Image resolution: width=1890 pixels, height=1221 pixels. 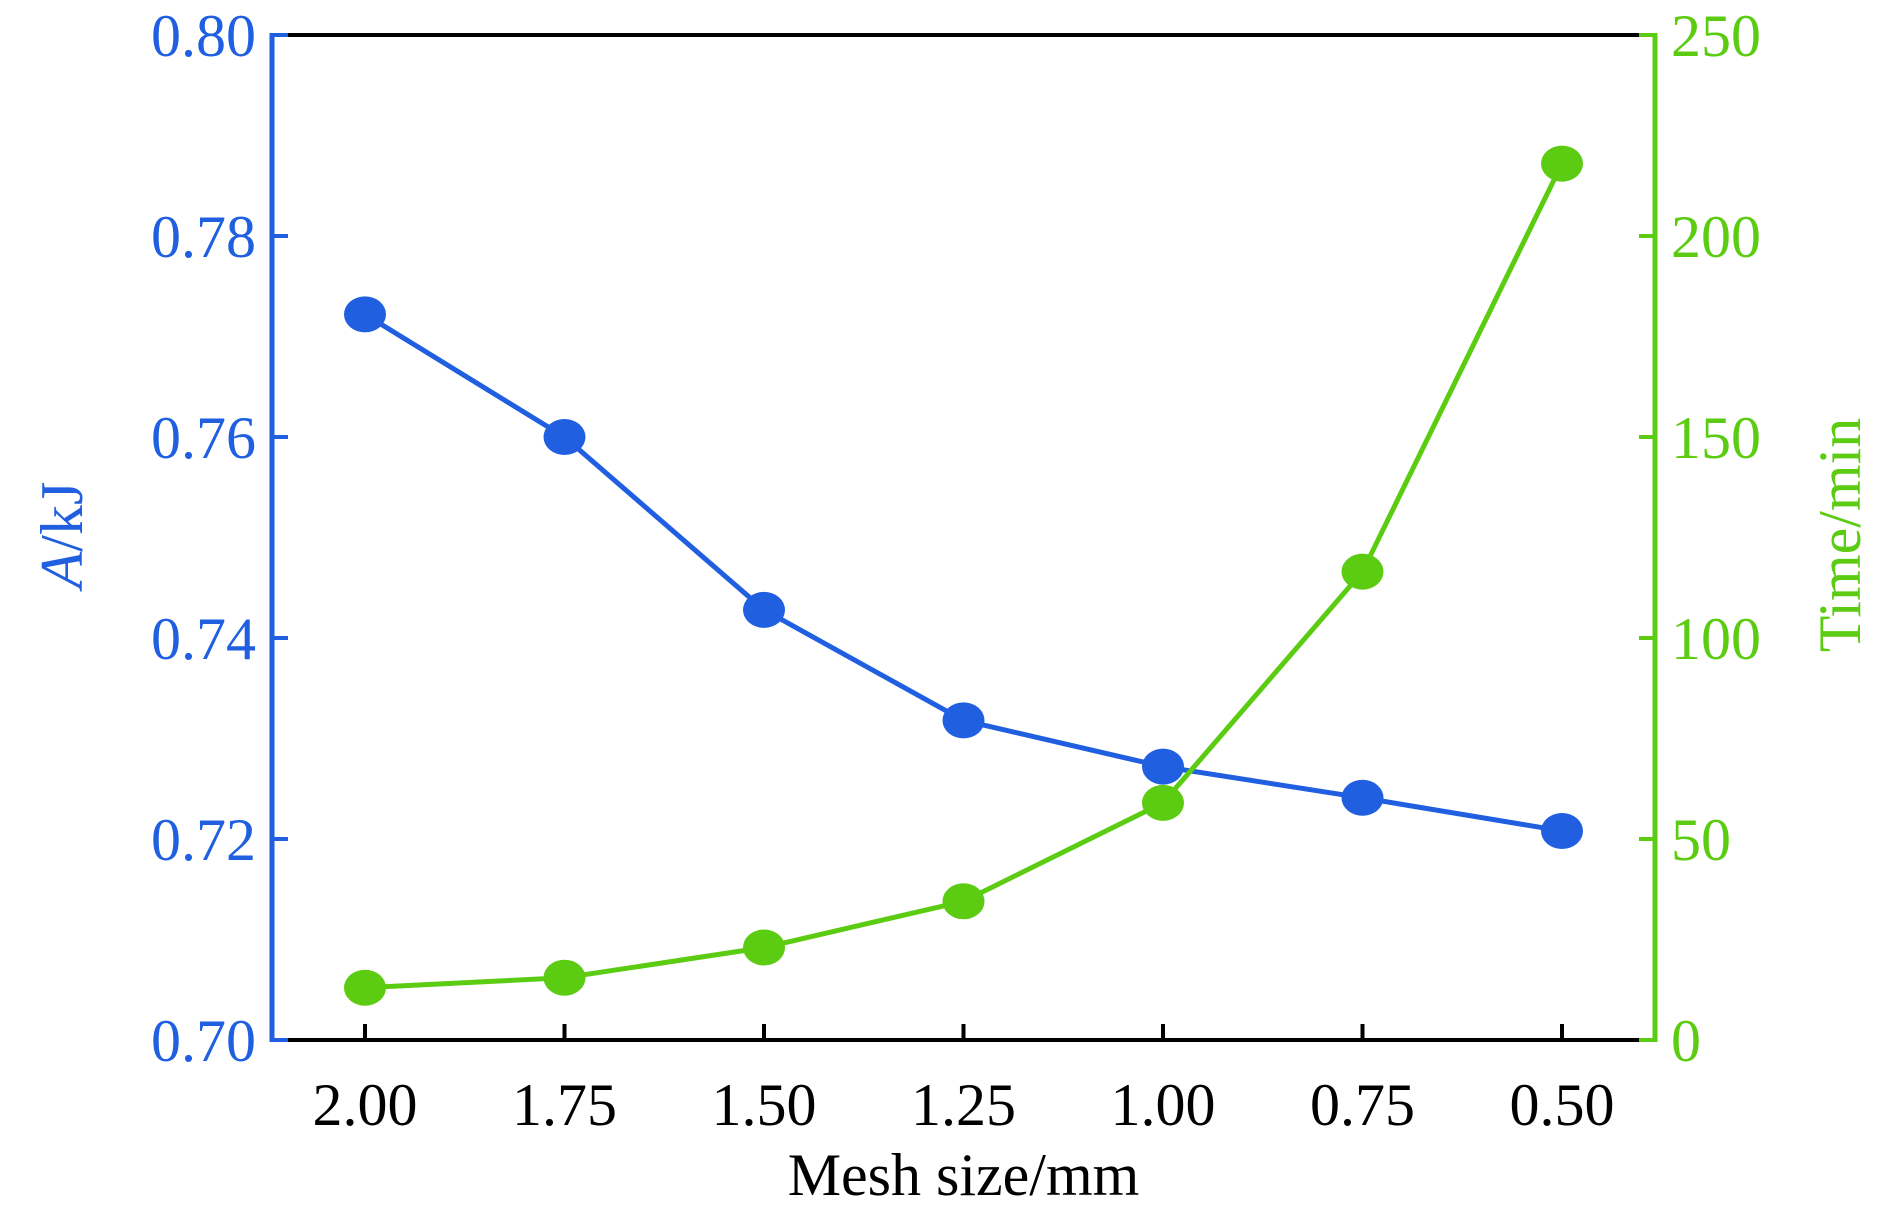 What do you see at coordinates (62, 517) in the screenshot?
I see `left-y-axis-title-unit: /kJ` at bounding box center [62, 517].